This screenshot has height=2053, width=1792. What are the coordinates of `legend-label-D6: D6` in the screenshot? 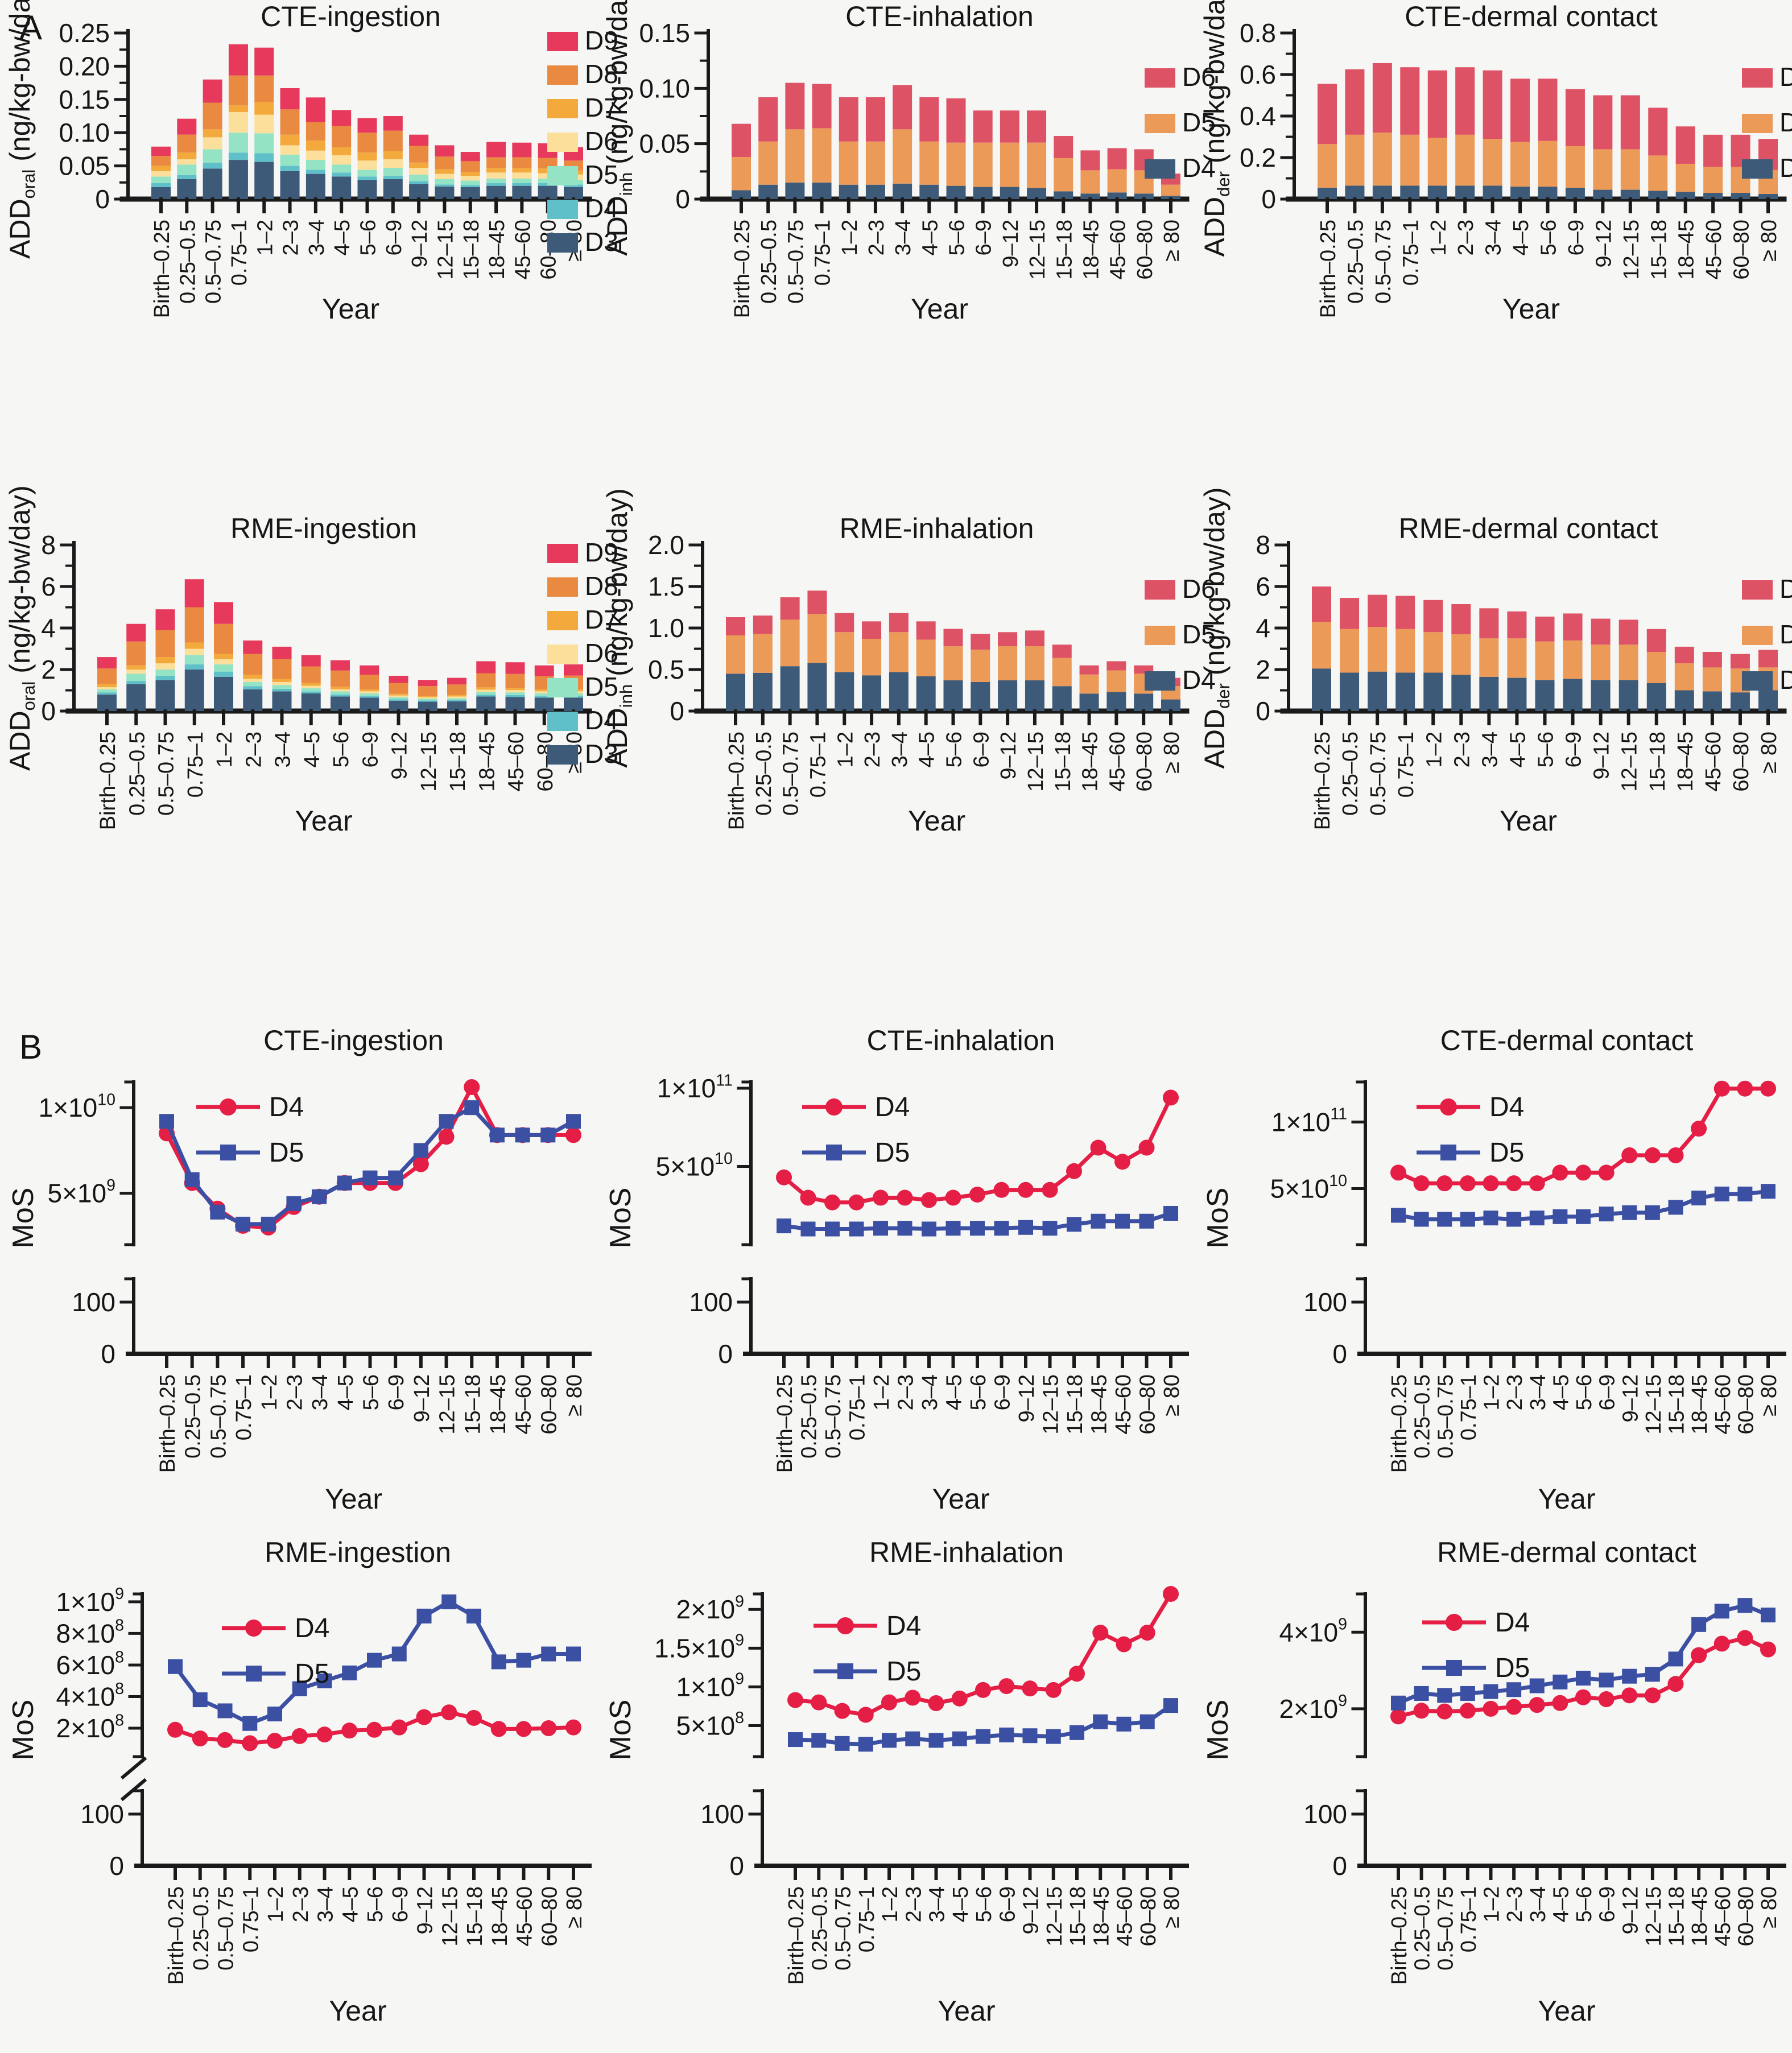 It's located at (601, 653).